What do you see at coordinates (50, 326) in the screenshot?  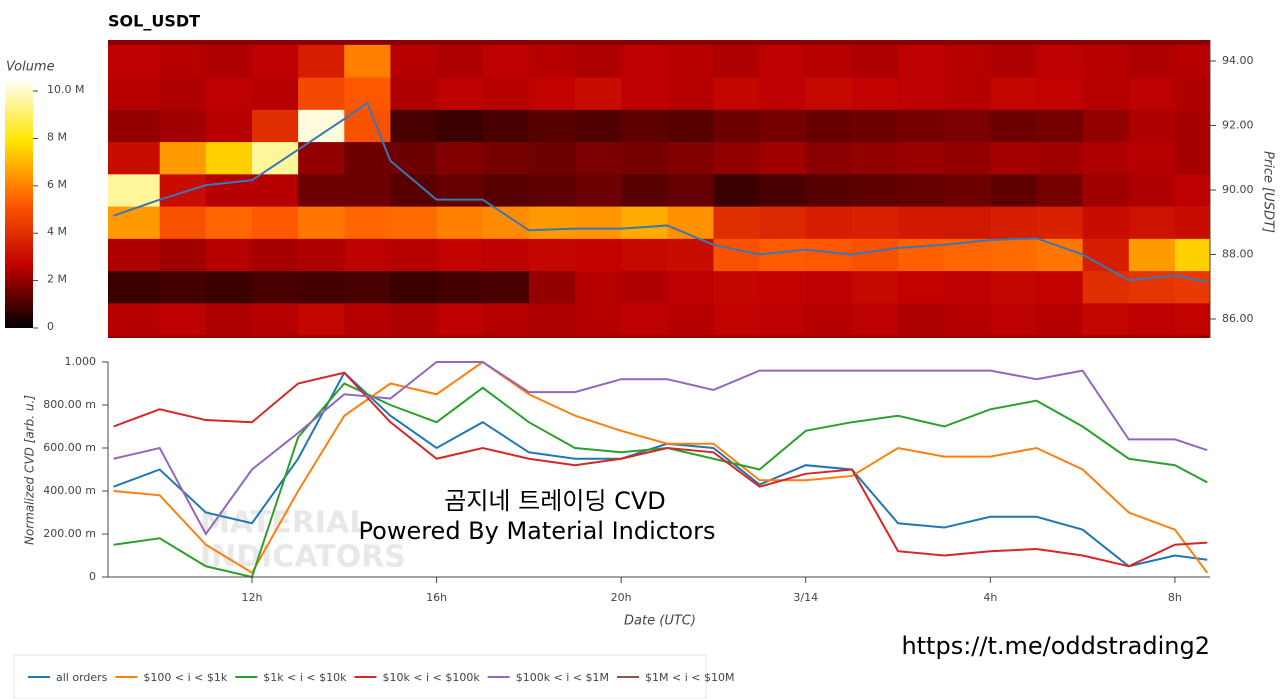 I see `colorbar-tick-label: 0` at bounding box center [50, 326].